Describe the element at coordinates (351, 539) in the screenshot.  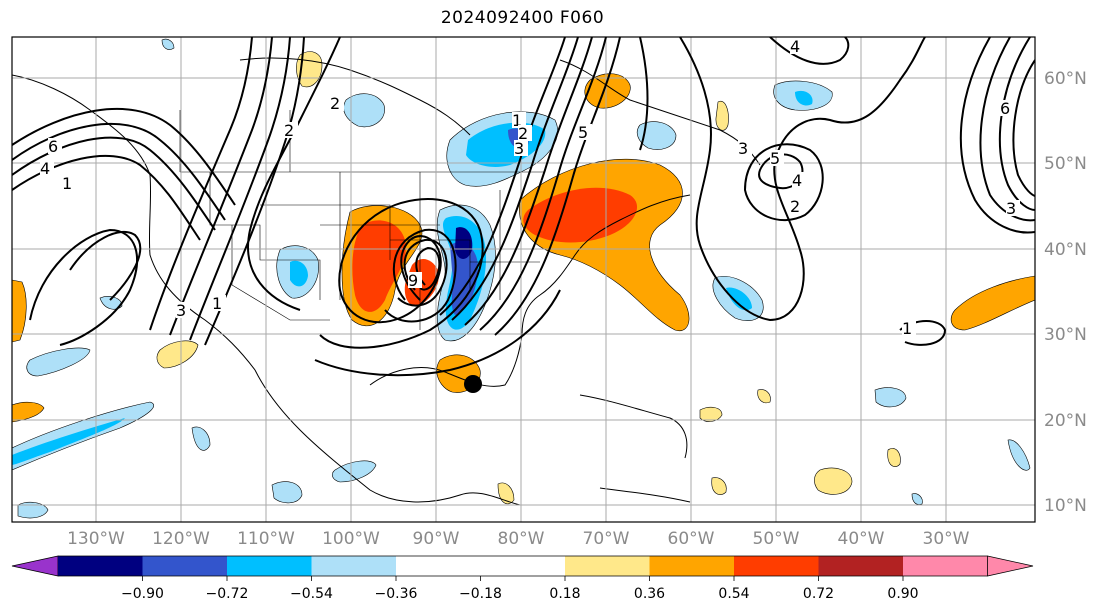
I see `lon-label: 100°W` at that location.